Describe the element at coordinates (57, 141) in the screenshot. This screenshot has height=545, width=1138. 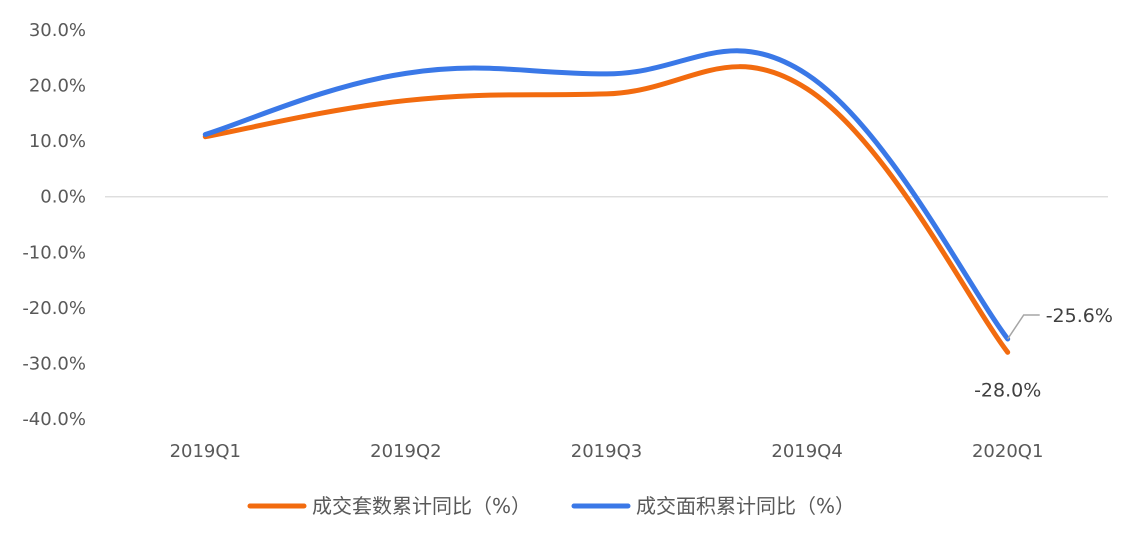
I see `y-tick-label: 10.0%` at that location.